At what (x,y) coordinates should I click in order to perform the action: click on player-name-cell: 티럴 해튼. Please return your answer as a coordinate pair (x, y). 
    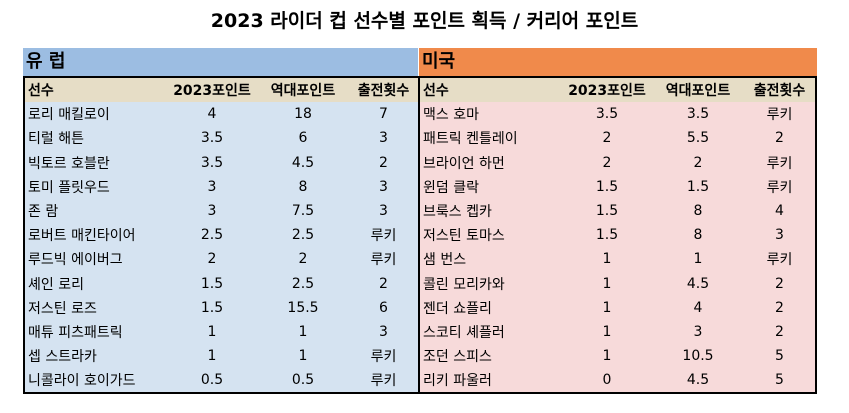
    Looking at the image, I should click on (56, 139).